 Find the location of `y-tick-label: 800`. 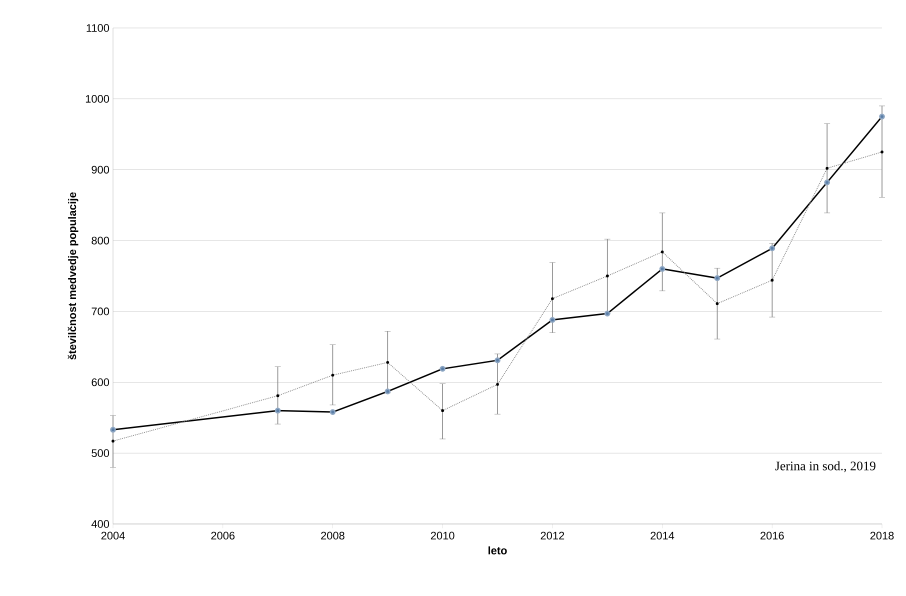

y-tick-label: 800 is located at coordinates (101, 240).